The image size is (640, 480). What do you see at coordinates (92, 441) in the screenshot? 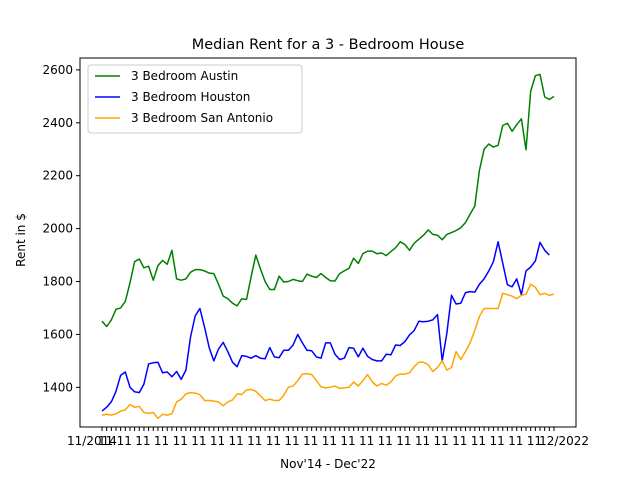
I see `x-tick-label-start: 11/2014` at bounding box center [92, 441].